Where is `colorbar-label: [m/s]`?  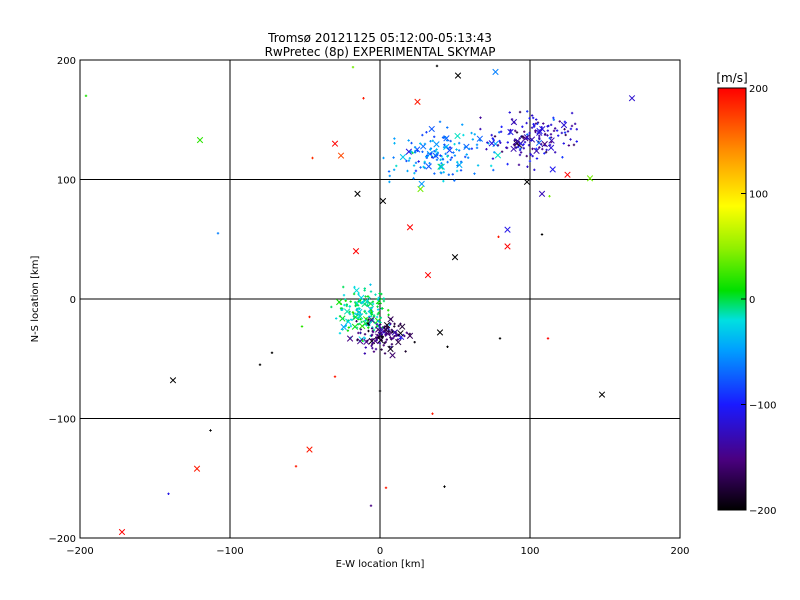
colorbar-label: [m/s] is located at coordinates (731, 78).